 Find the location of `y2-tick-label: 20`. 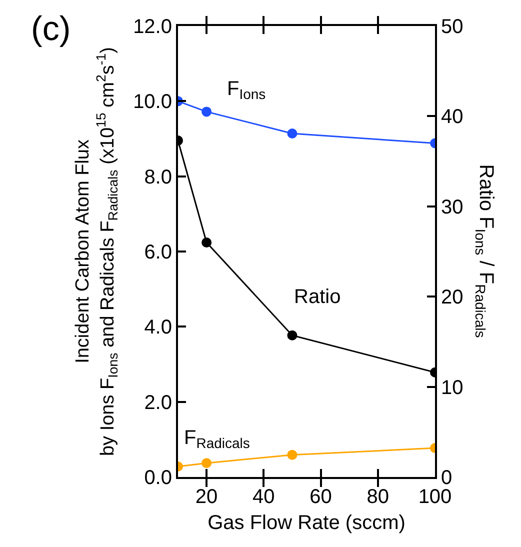

y2-tick-label: 20 is located at coordinates (452, 297).